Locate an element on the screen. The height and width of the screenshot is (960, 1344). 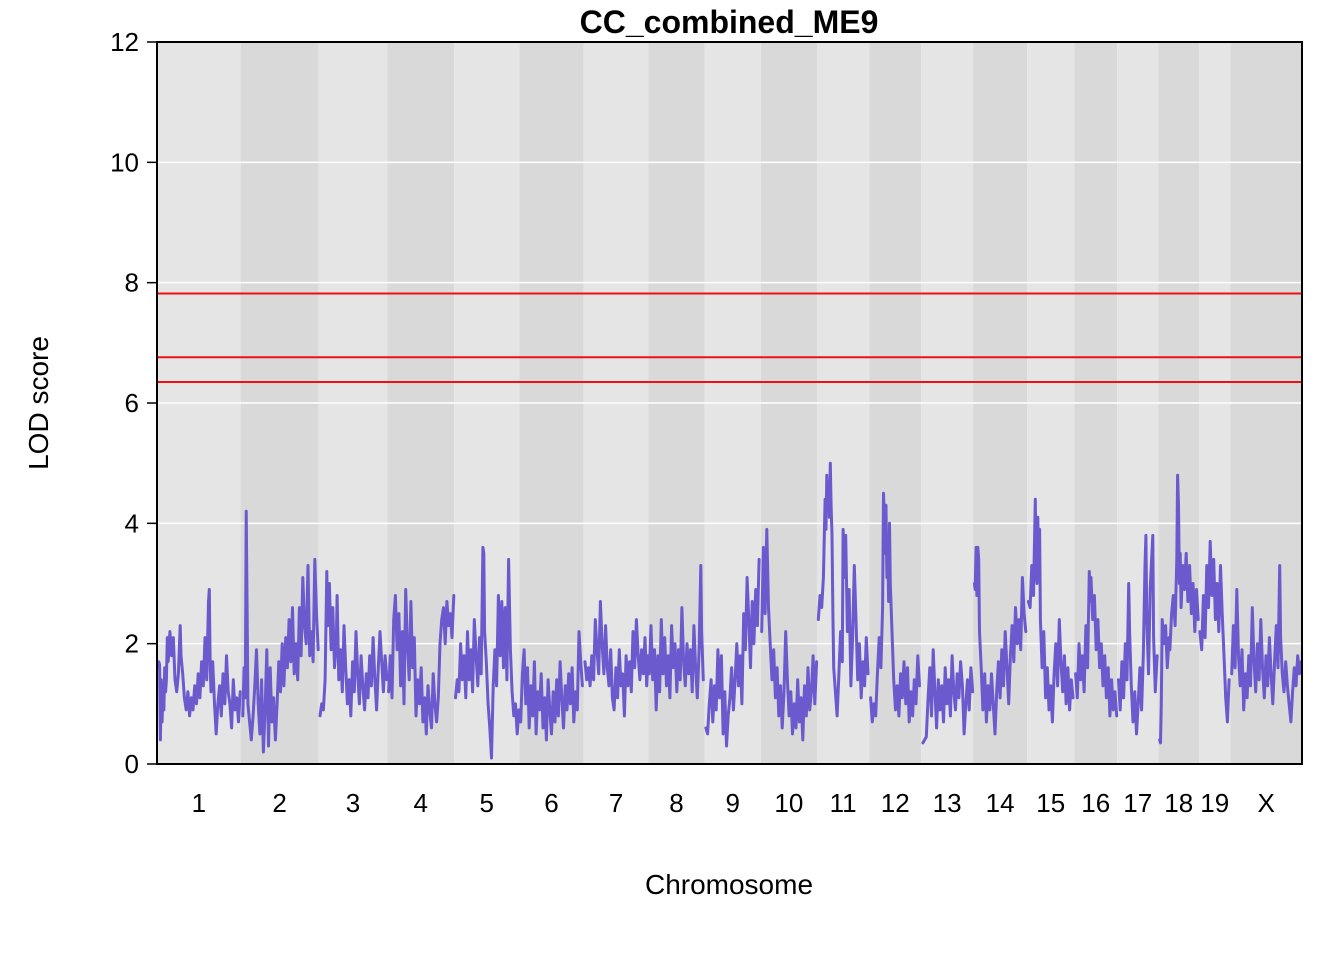
x-tick-label: 13 is located at coordinates (947, 803).